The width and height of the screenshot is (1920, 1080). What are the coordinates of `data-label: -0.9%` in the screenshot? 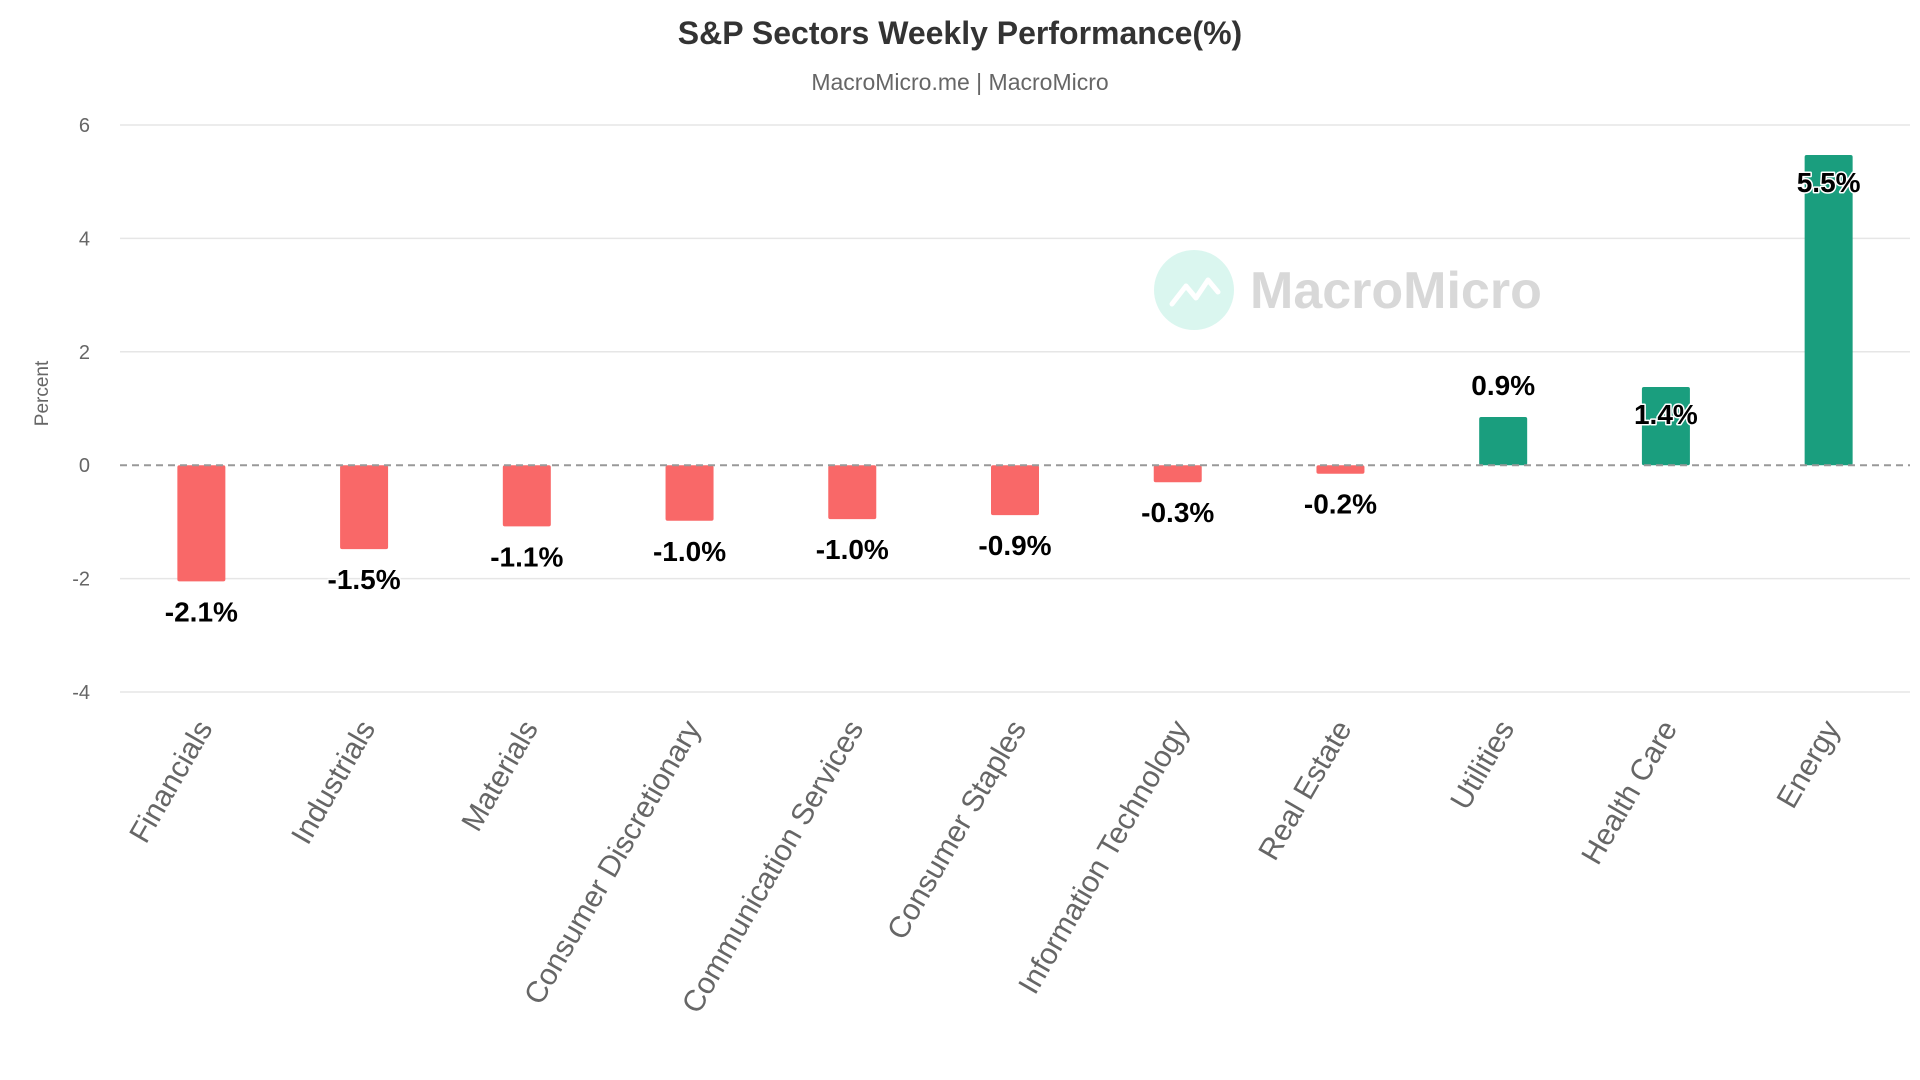 It's located at (1014, 545).